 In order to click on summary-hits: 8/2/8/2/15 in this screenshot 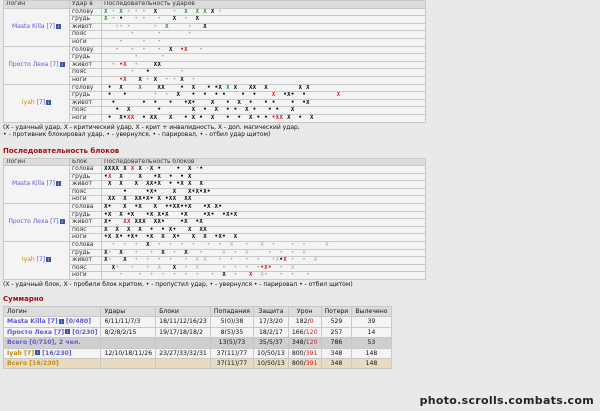, I will do `click(128, 332)`.